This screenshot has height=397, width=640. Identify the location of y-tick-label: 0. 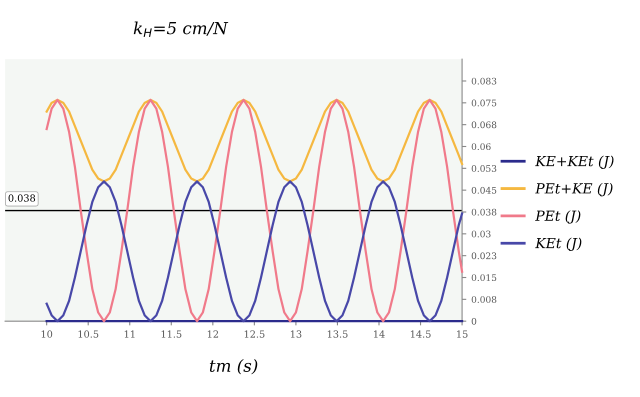
(474, 321).